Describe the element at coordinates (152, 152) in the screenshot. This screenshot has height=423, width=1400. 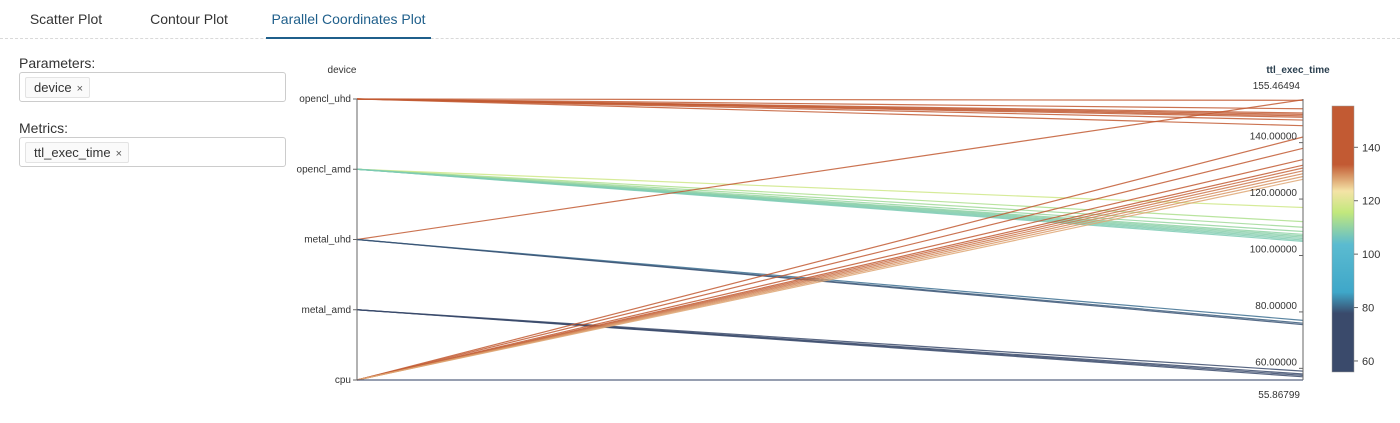
I see `metrics-select: ttl_exec_time ×` at that location.